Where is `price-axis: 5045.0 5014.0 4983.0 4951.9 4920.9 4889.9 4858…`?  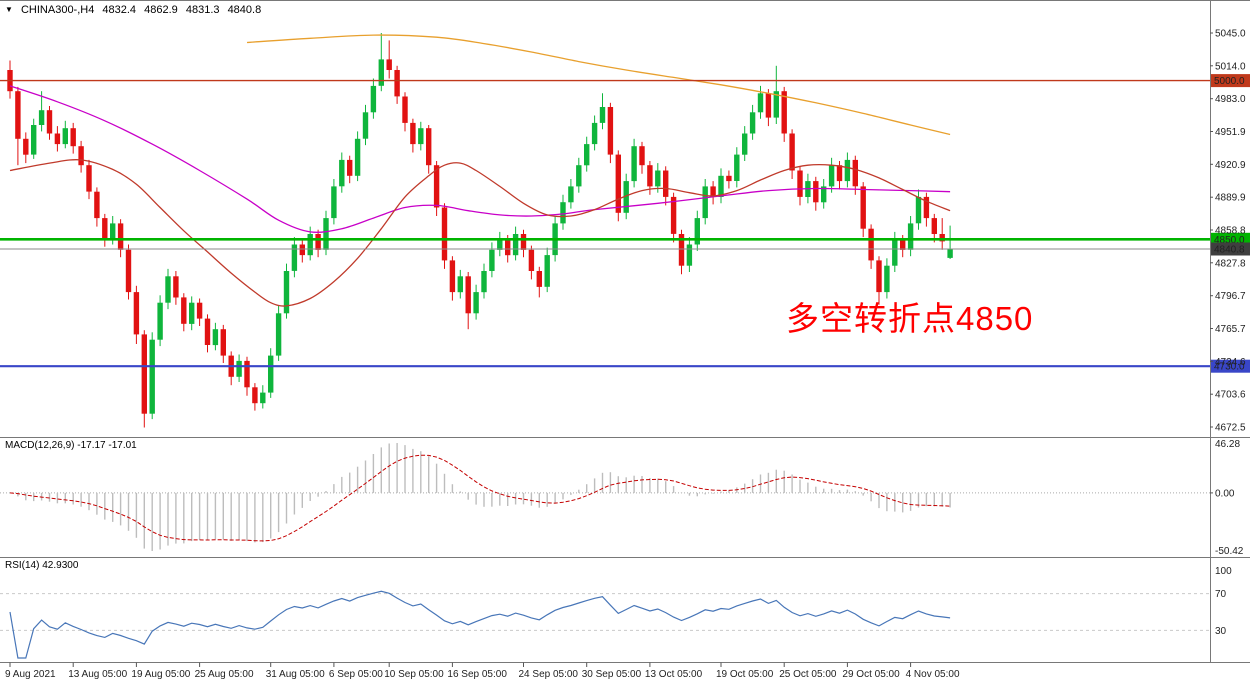
price-axis: 5045.0 5014.0 4983.0 4951.9 4920.9 4889.9 4858… is located at coordinates (1228, 331).